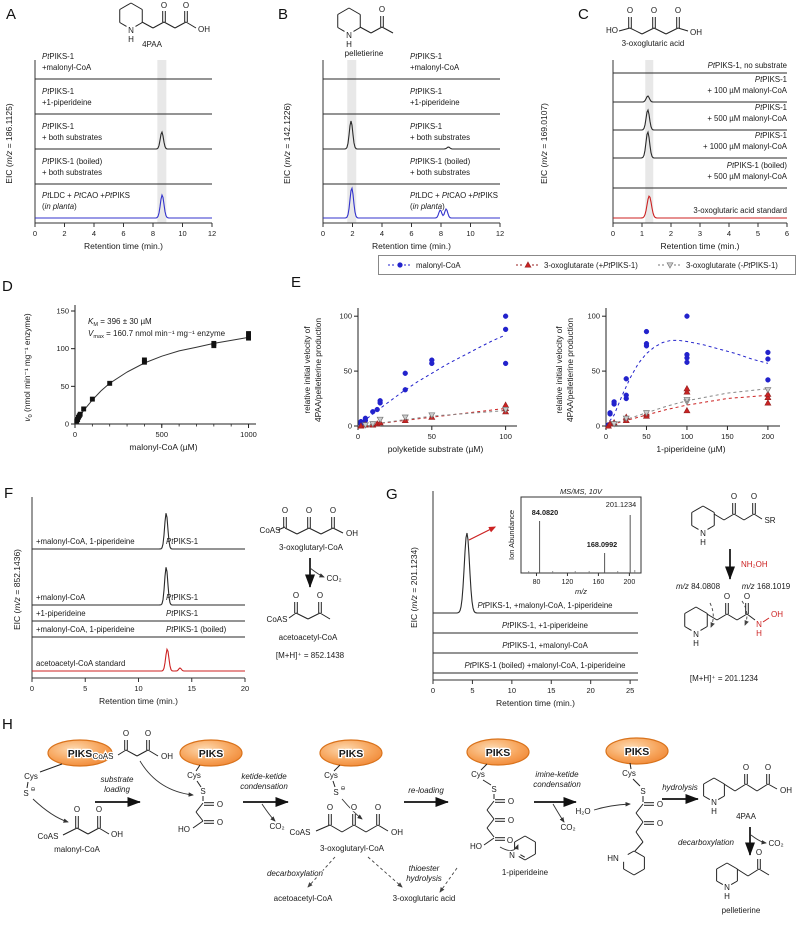 Image resolution: width=800 pixels, height=925 pixels. Describe the element at coordinates (698, 586) in the screenshot. I see `svg-text: m/z 84.0808` at that location.